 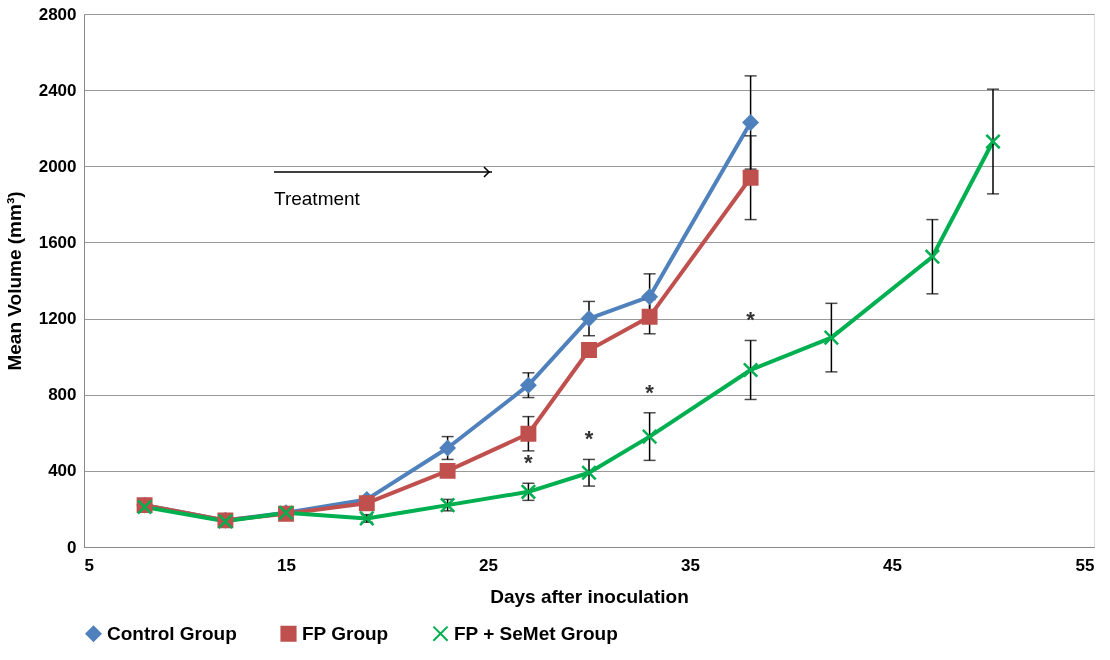 I want to click on y-tick-label: 0, so click(x=72, y=547).